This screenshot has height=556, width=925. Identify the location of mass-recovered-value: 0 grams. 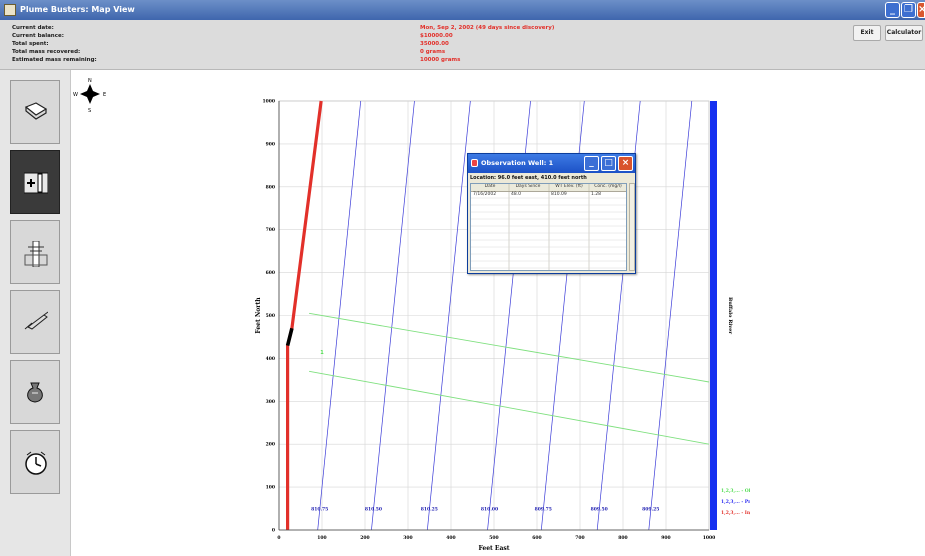
(433, 52).